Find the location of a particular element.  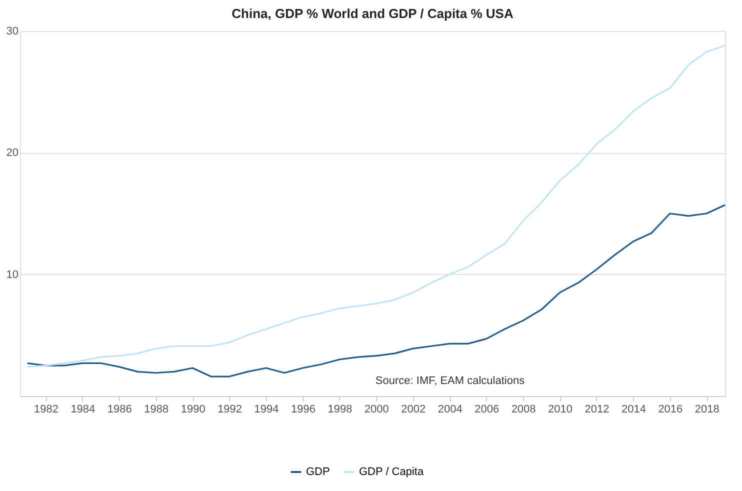

x-tick-label: 1982 is located at coordinates (46, 410).